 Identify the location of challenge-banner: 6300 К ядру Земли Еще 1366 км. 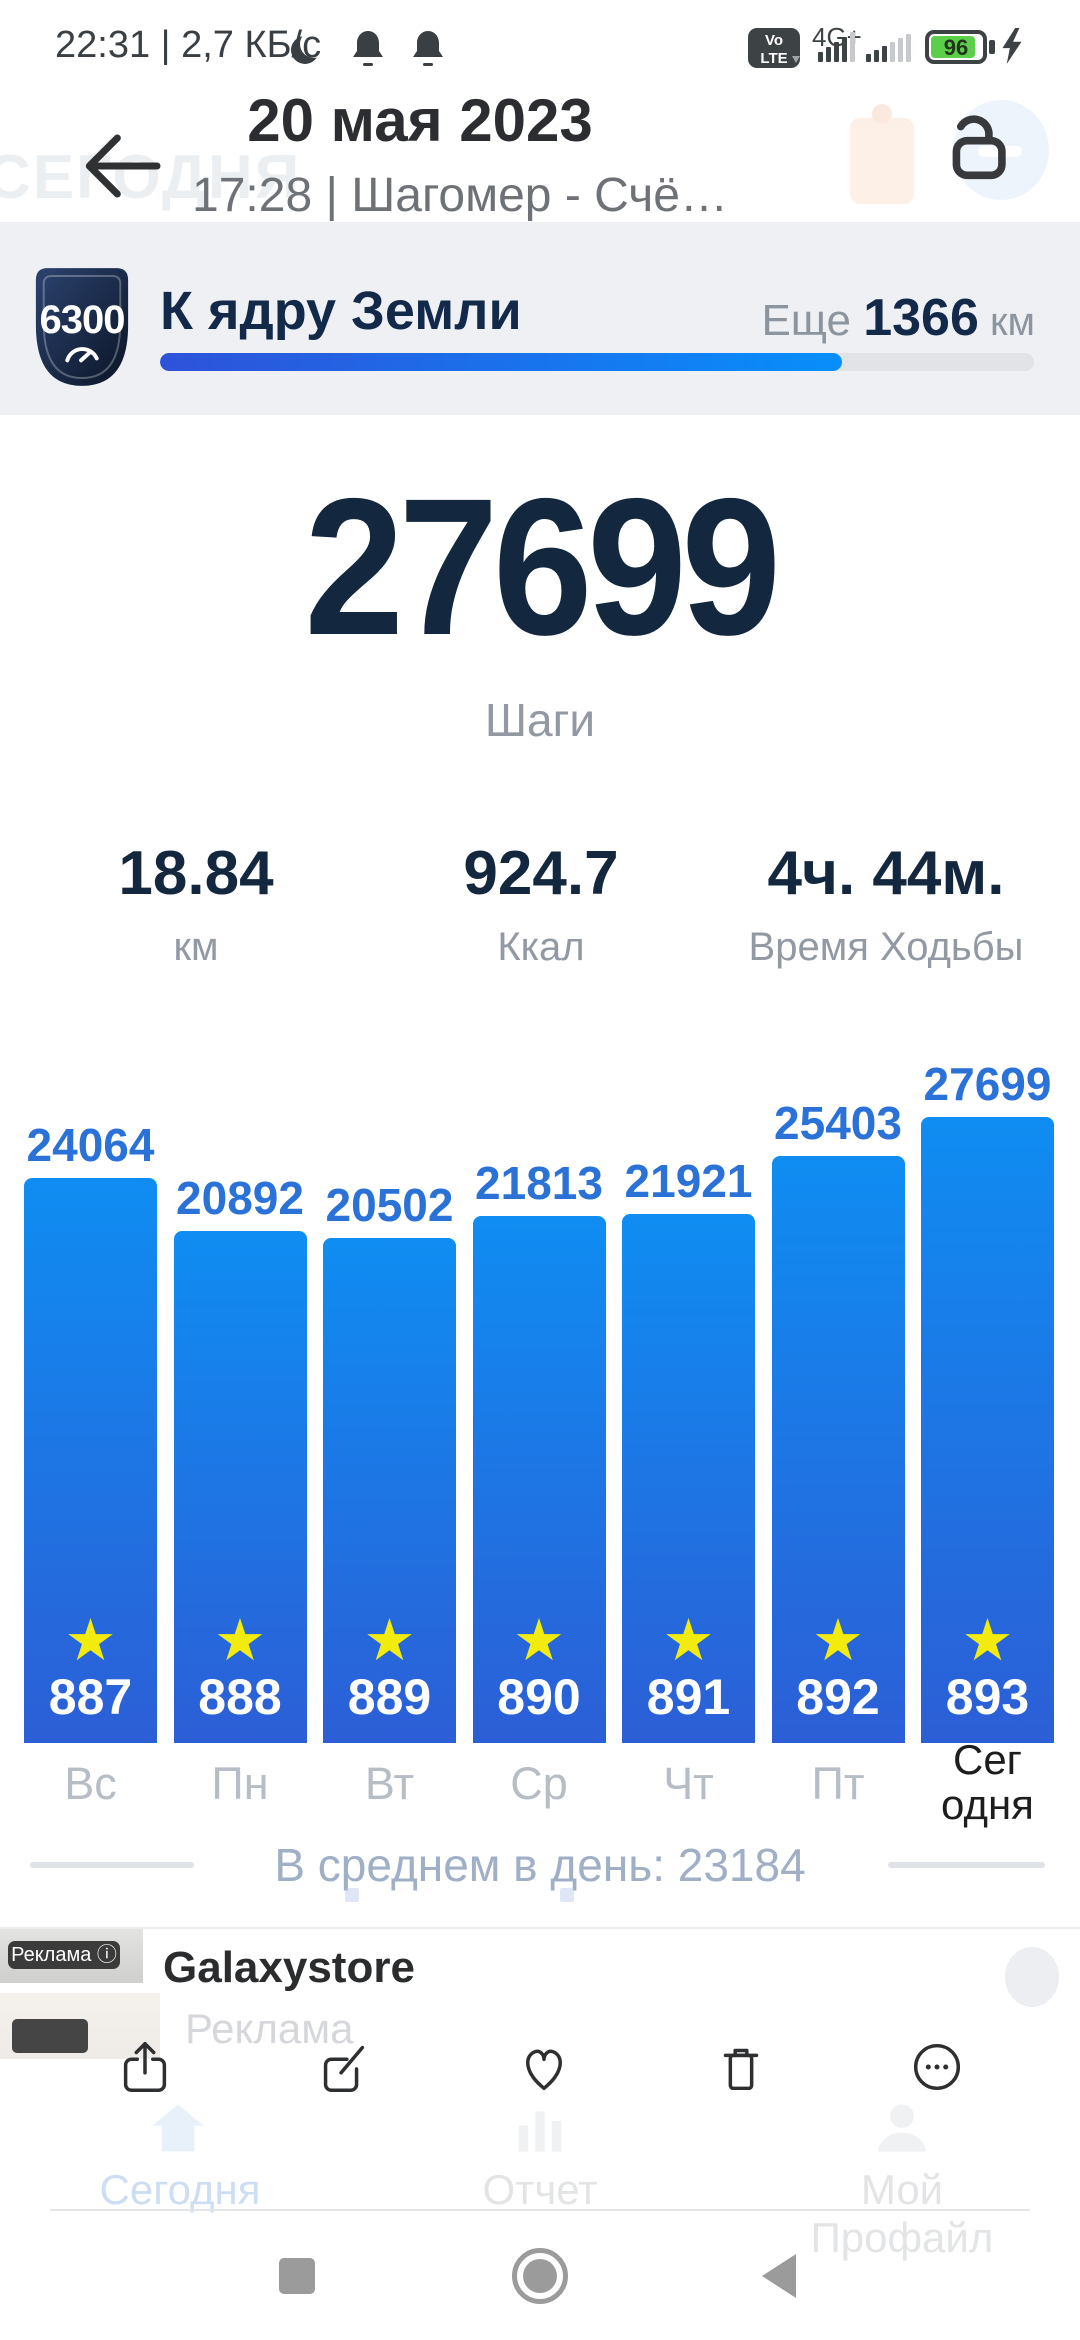
(540, 318).